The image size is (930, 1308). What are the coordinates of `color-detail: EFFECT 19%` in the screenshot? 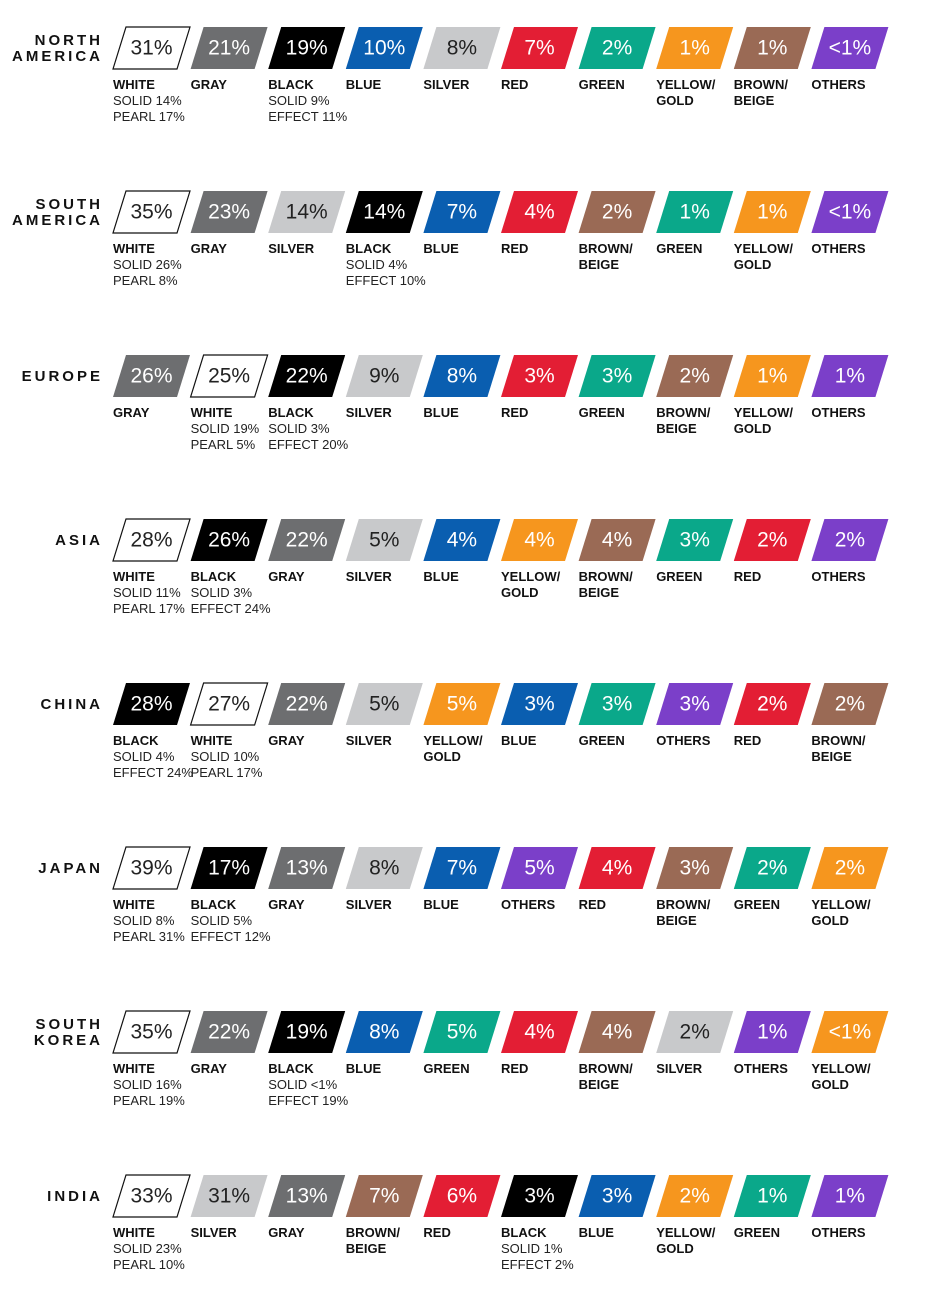 It's located at (308, 1100).